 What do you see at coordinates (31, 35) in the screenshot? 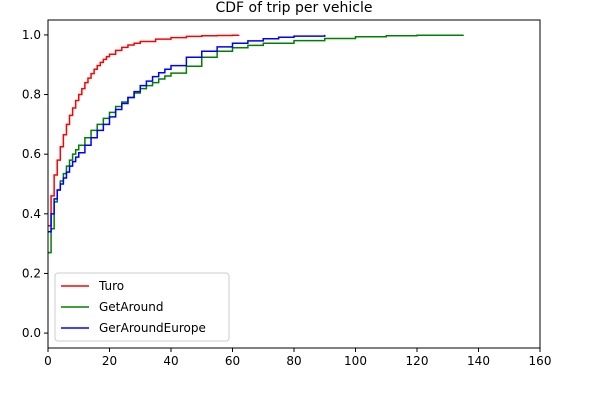
I see `y-tick-label: 1.0` at bounding box center [31, 35].